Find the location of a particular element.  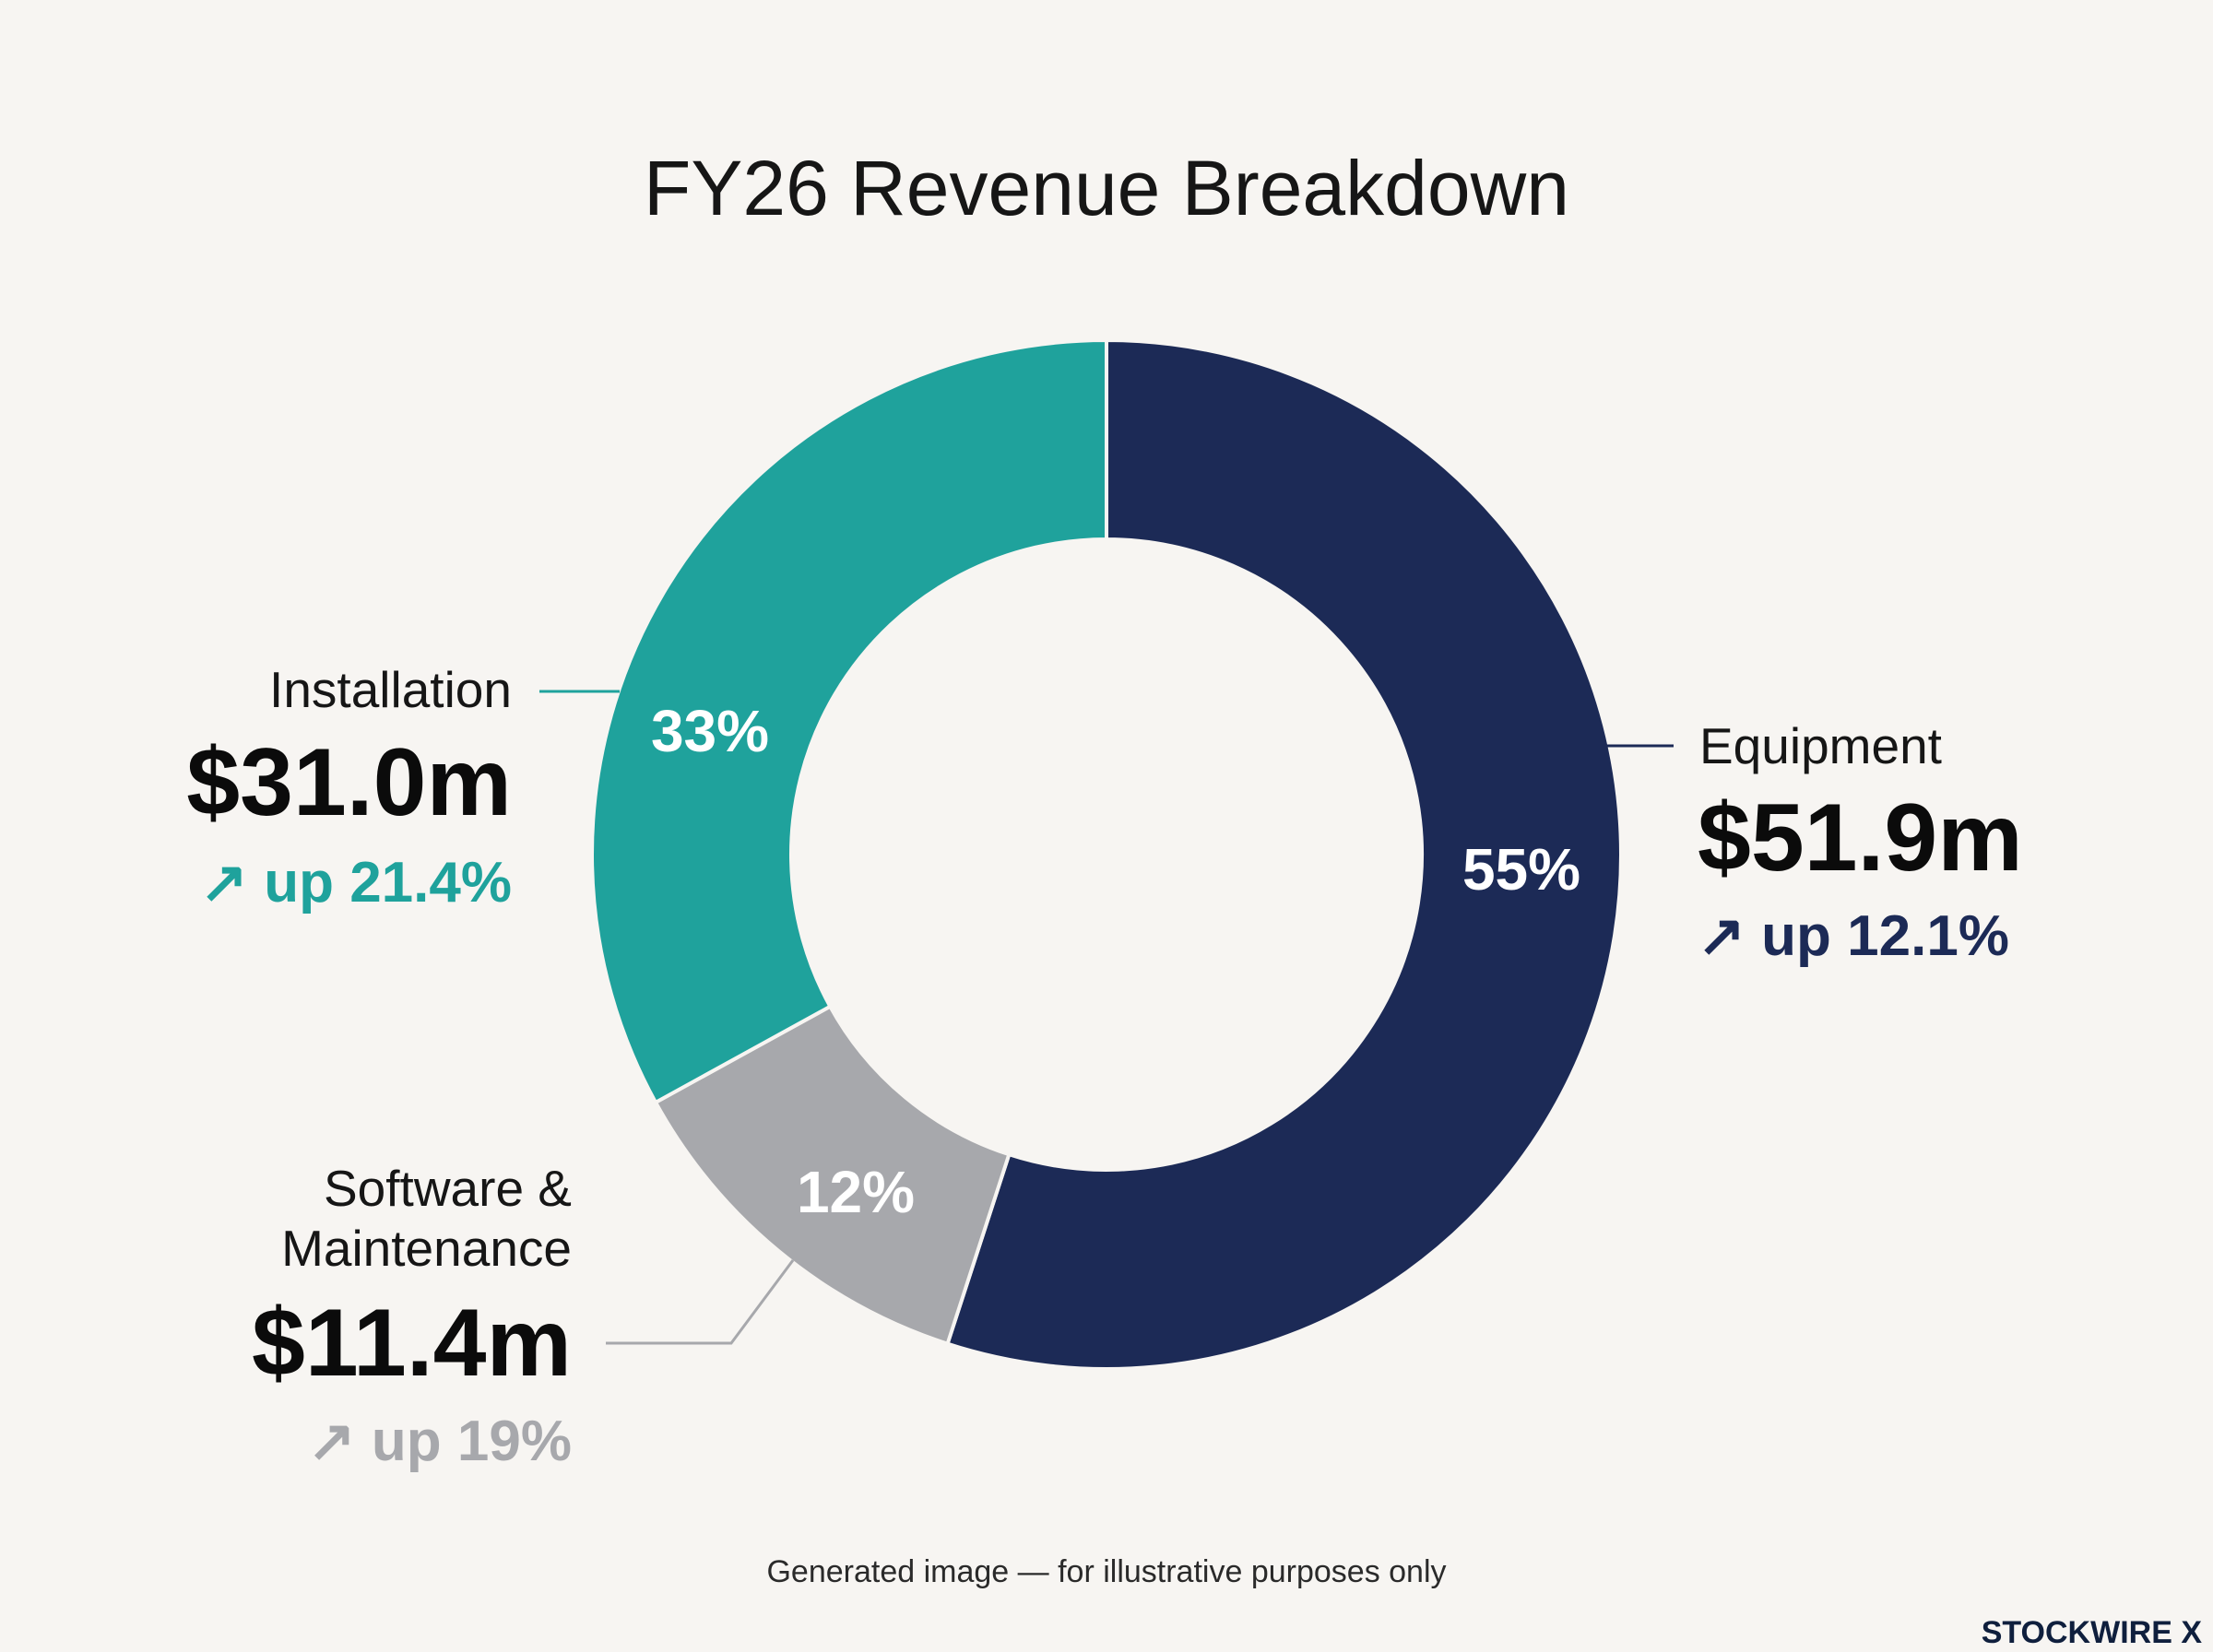

category-label-installation: Installation is located at coordinates (390, 689).